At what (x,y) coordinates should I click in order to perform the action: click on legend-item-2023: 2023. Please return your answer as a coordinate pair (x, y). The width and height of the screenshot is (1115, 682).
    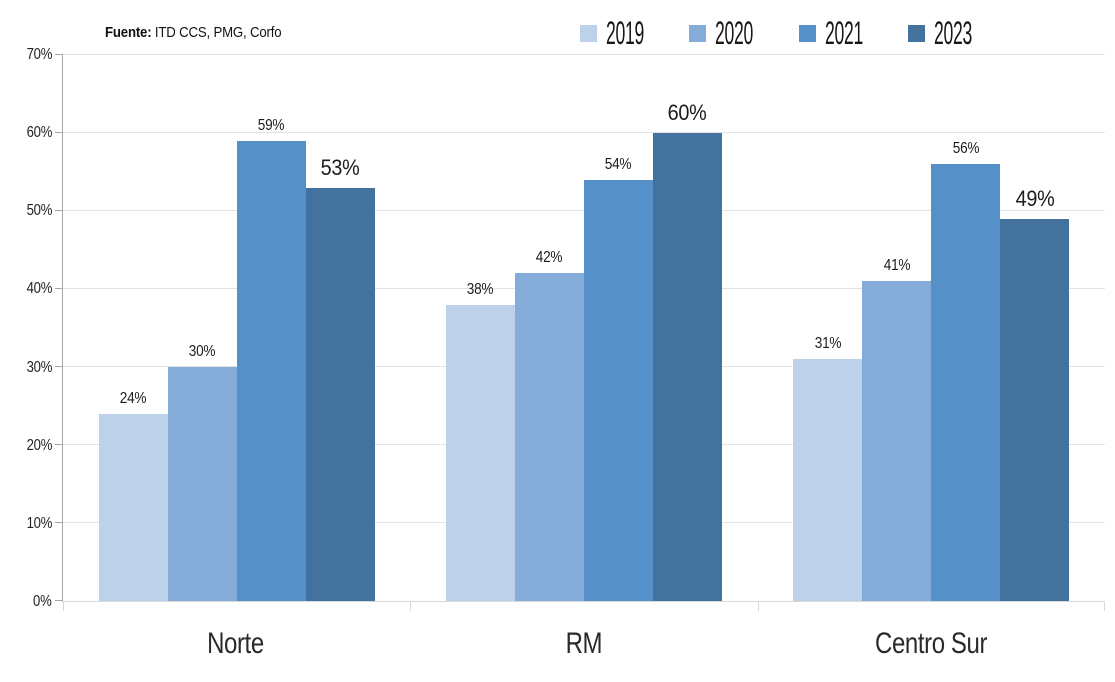
    Looking at the image, I should click on (942, 33).